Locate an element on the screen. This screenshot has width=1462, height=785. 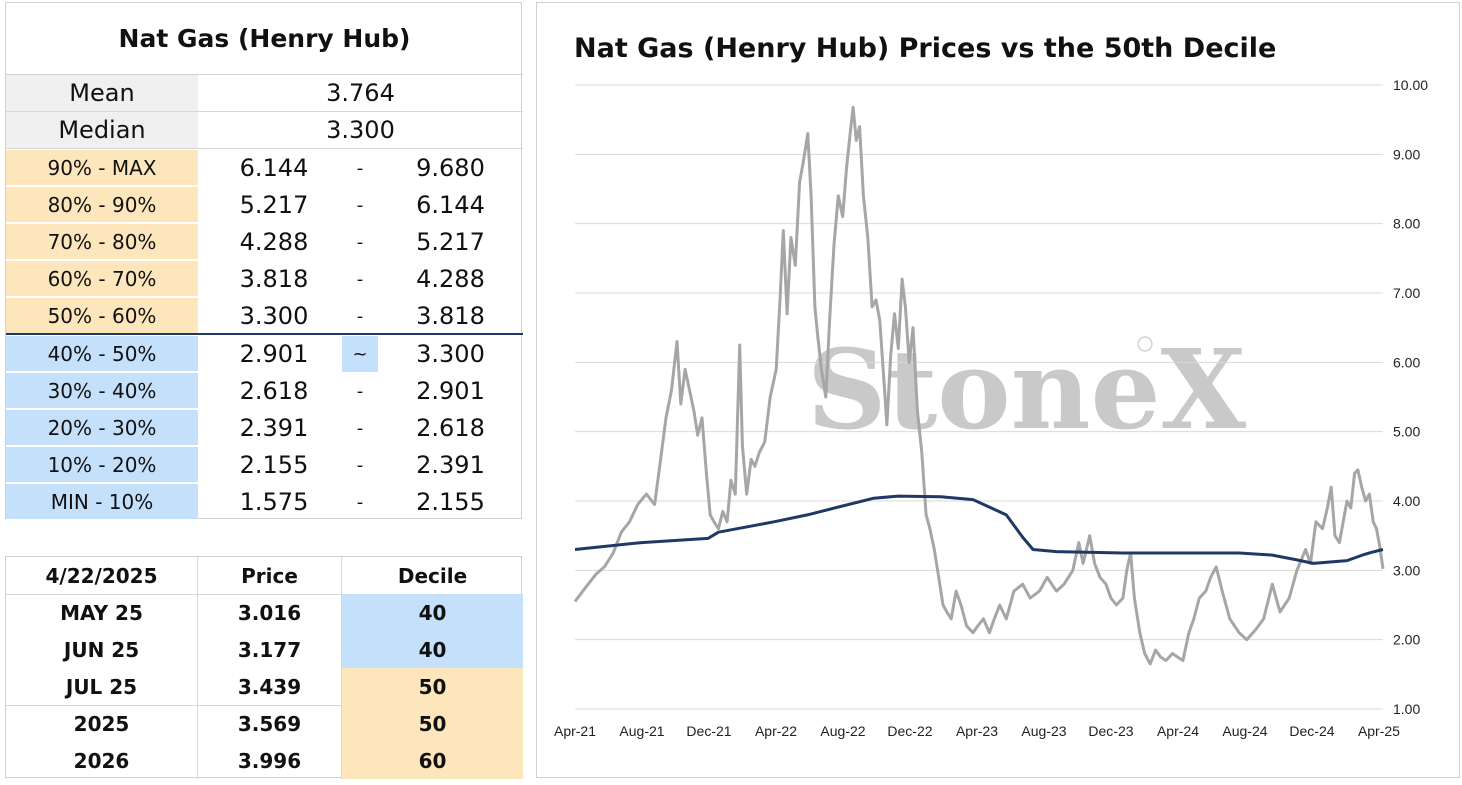
decile-label: 10% - 20% is located at coordinates (102, 464).